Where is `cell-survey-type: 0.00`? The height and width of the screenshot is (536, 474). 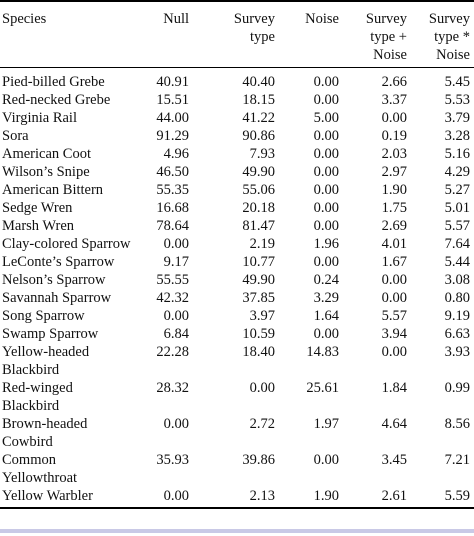 cell-survey-type: 0.00 is located at coordinates (262, 388).